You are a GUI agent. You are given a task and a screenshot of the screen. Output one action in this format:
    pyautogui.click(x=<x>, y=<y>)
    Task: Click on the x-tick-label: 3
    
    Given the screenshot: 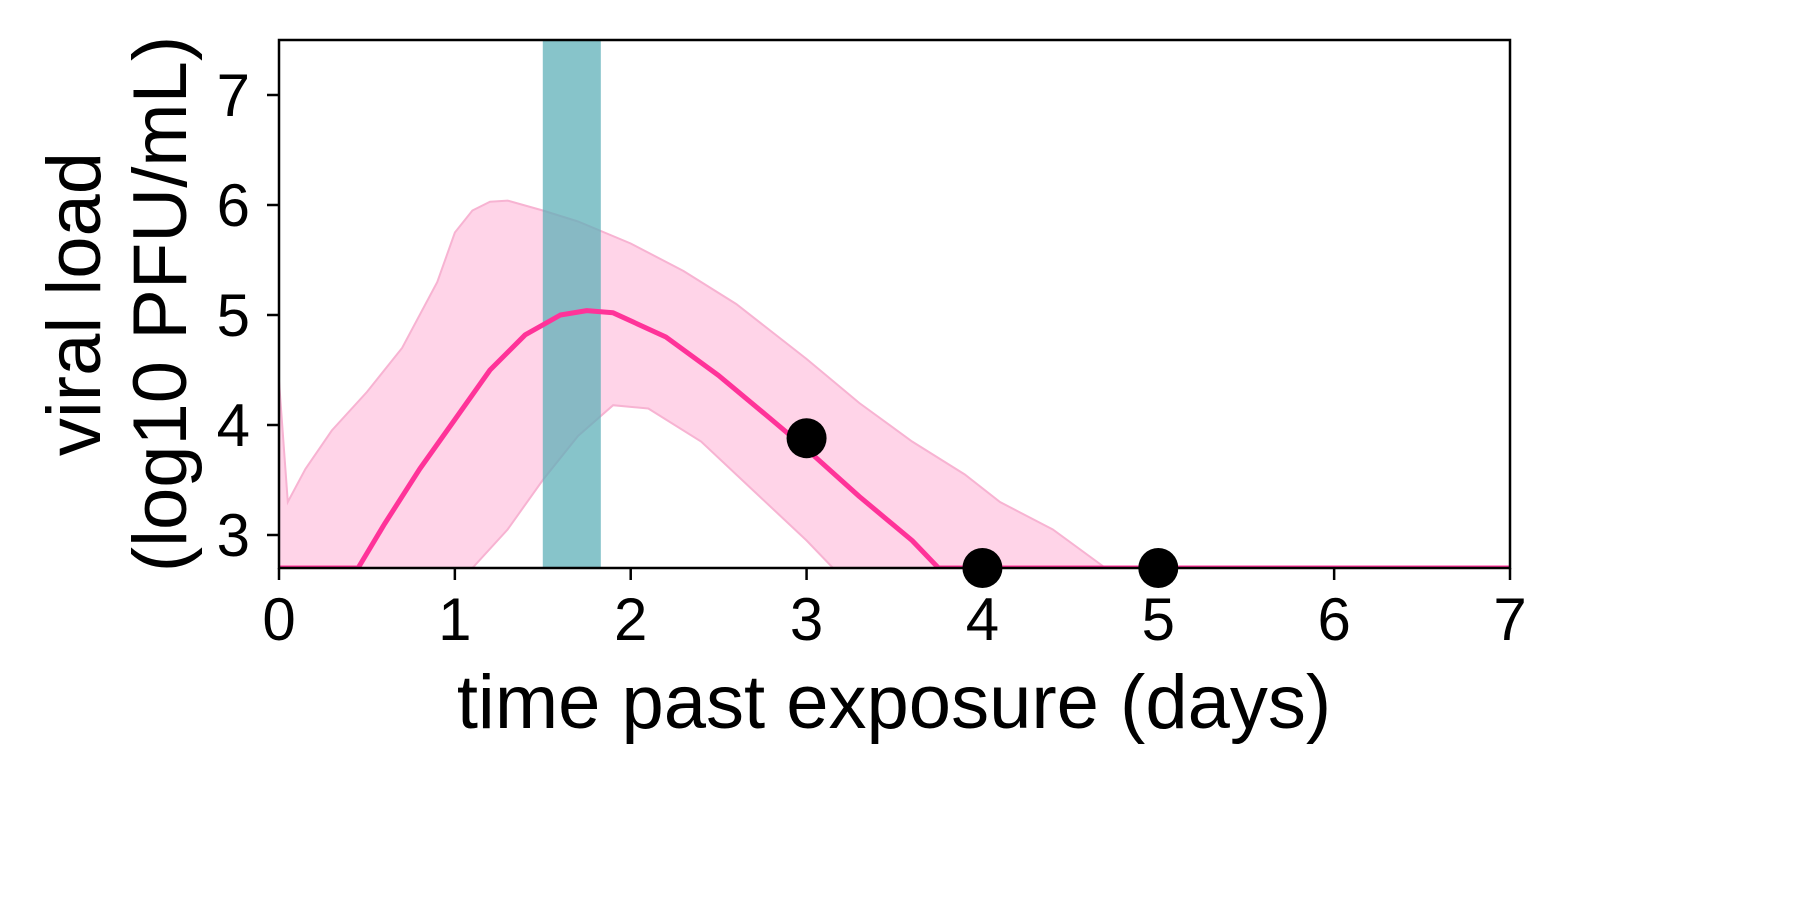 What is the action you would take?
    pyautogui.click(x=806, y=619)
    